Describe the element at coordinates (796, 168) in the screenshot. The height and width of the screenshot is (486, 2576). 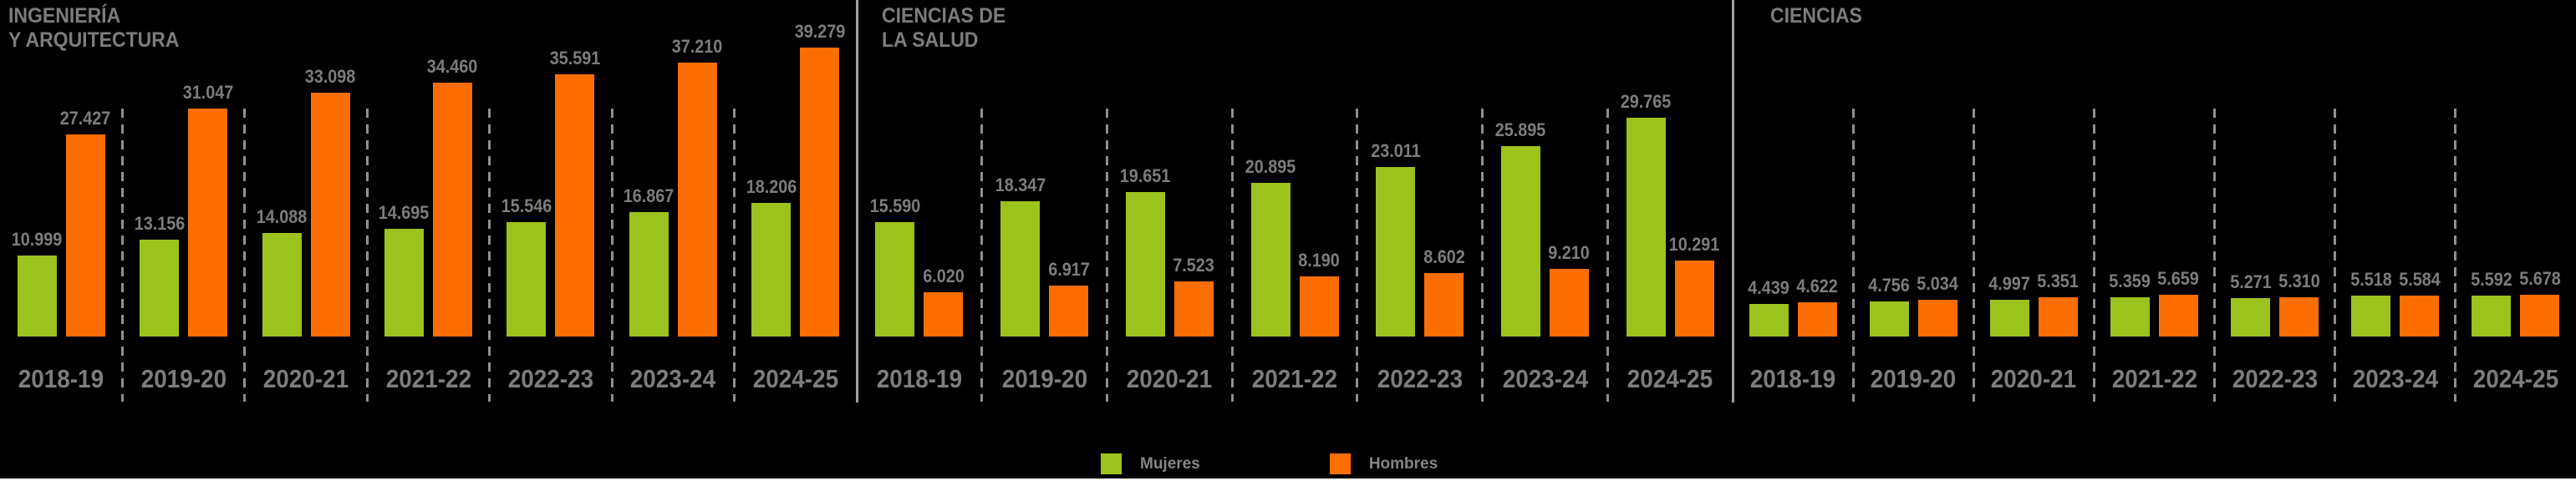
I see `bar-pair: 18.206 39.279` at that location.